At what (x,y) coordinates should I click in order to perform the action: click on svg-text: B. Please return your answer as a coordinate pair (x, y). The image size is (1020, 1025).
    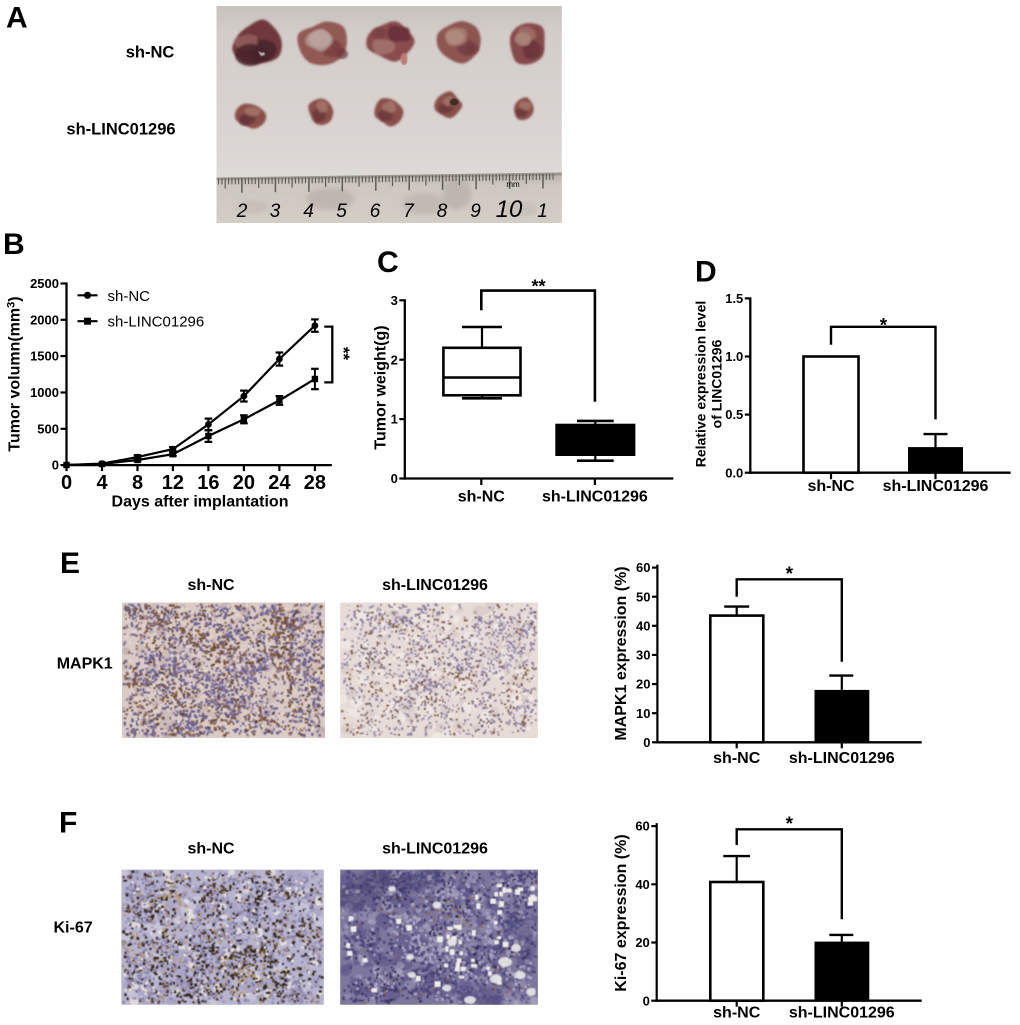
    Looking at the image, I should click on (14, 244).